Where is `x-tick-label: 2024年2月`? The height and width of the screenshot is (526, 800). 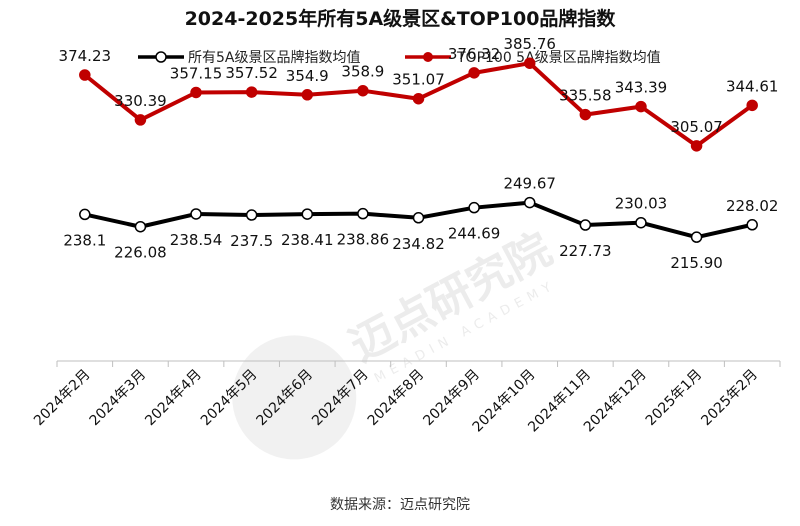 x-tick-label: 2024年2月 is located at coordinates (62, 398).